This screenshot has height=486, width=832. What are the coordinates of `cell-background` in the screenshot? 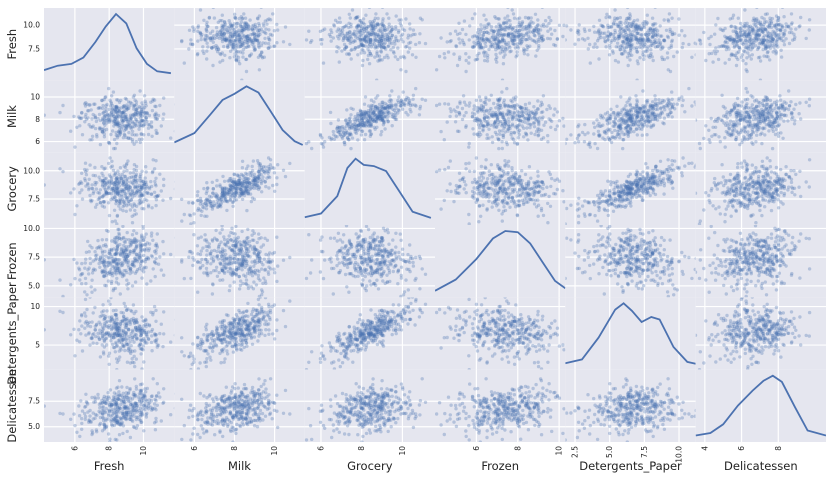 It's located at (369, 188).